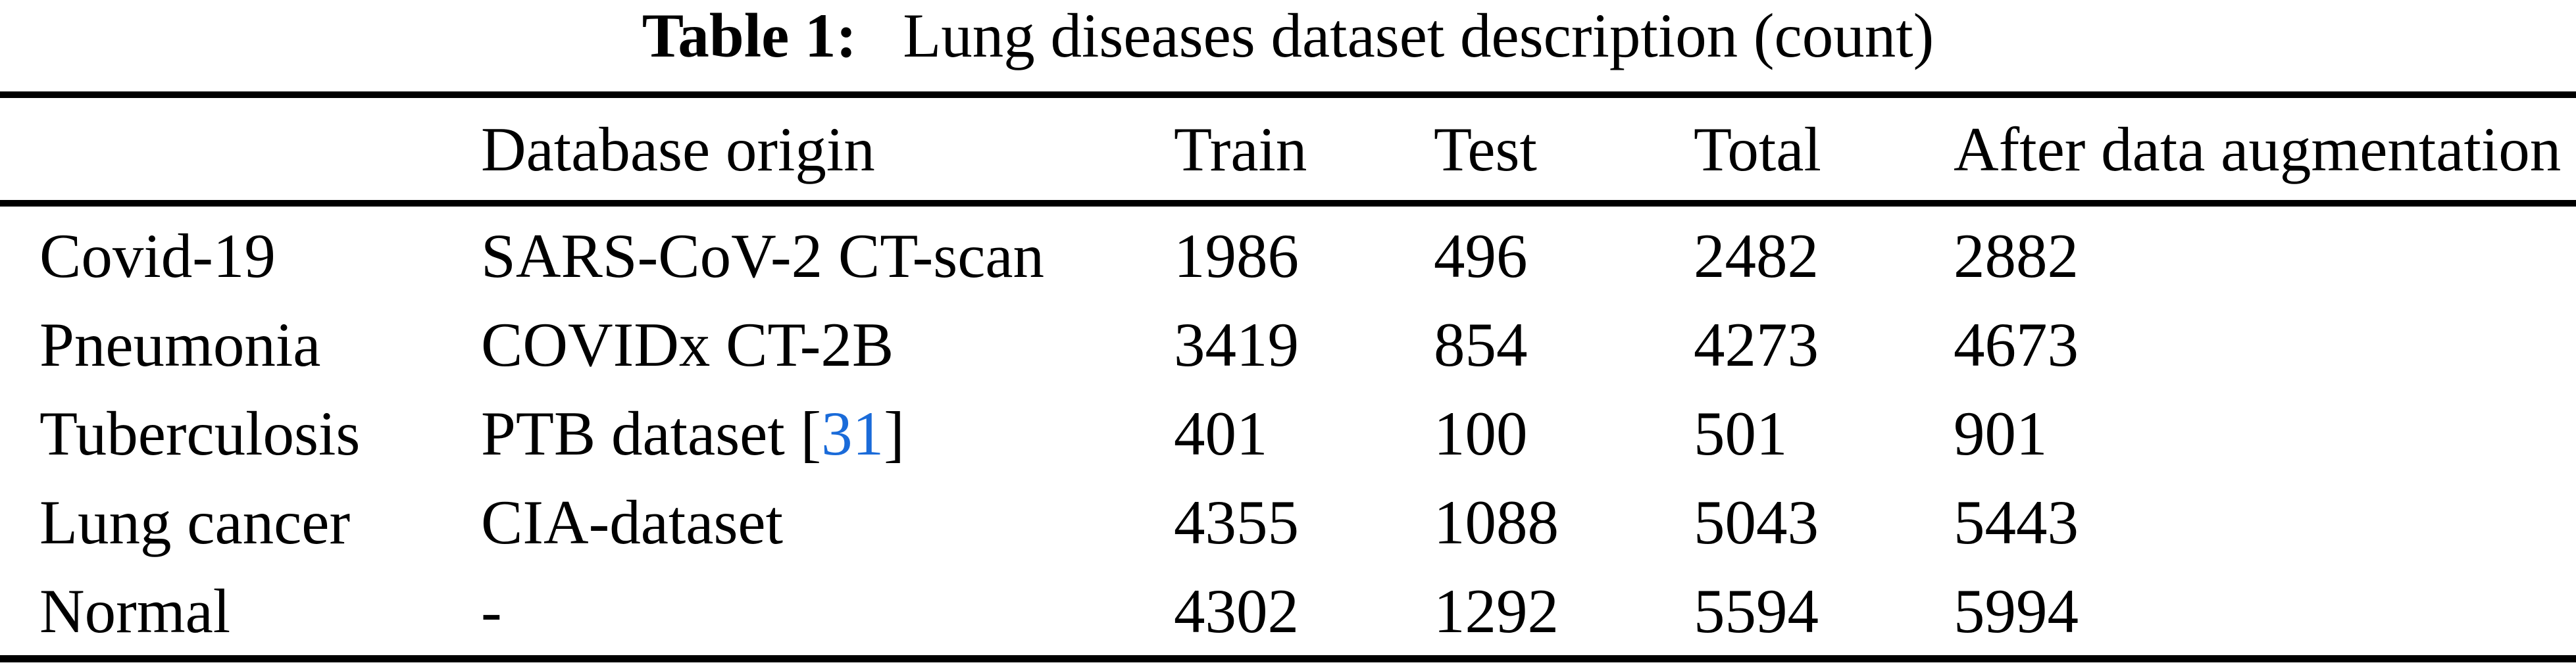  I want to click on origin-cell: PTB dataset [31], so click(827, 433).